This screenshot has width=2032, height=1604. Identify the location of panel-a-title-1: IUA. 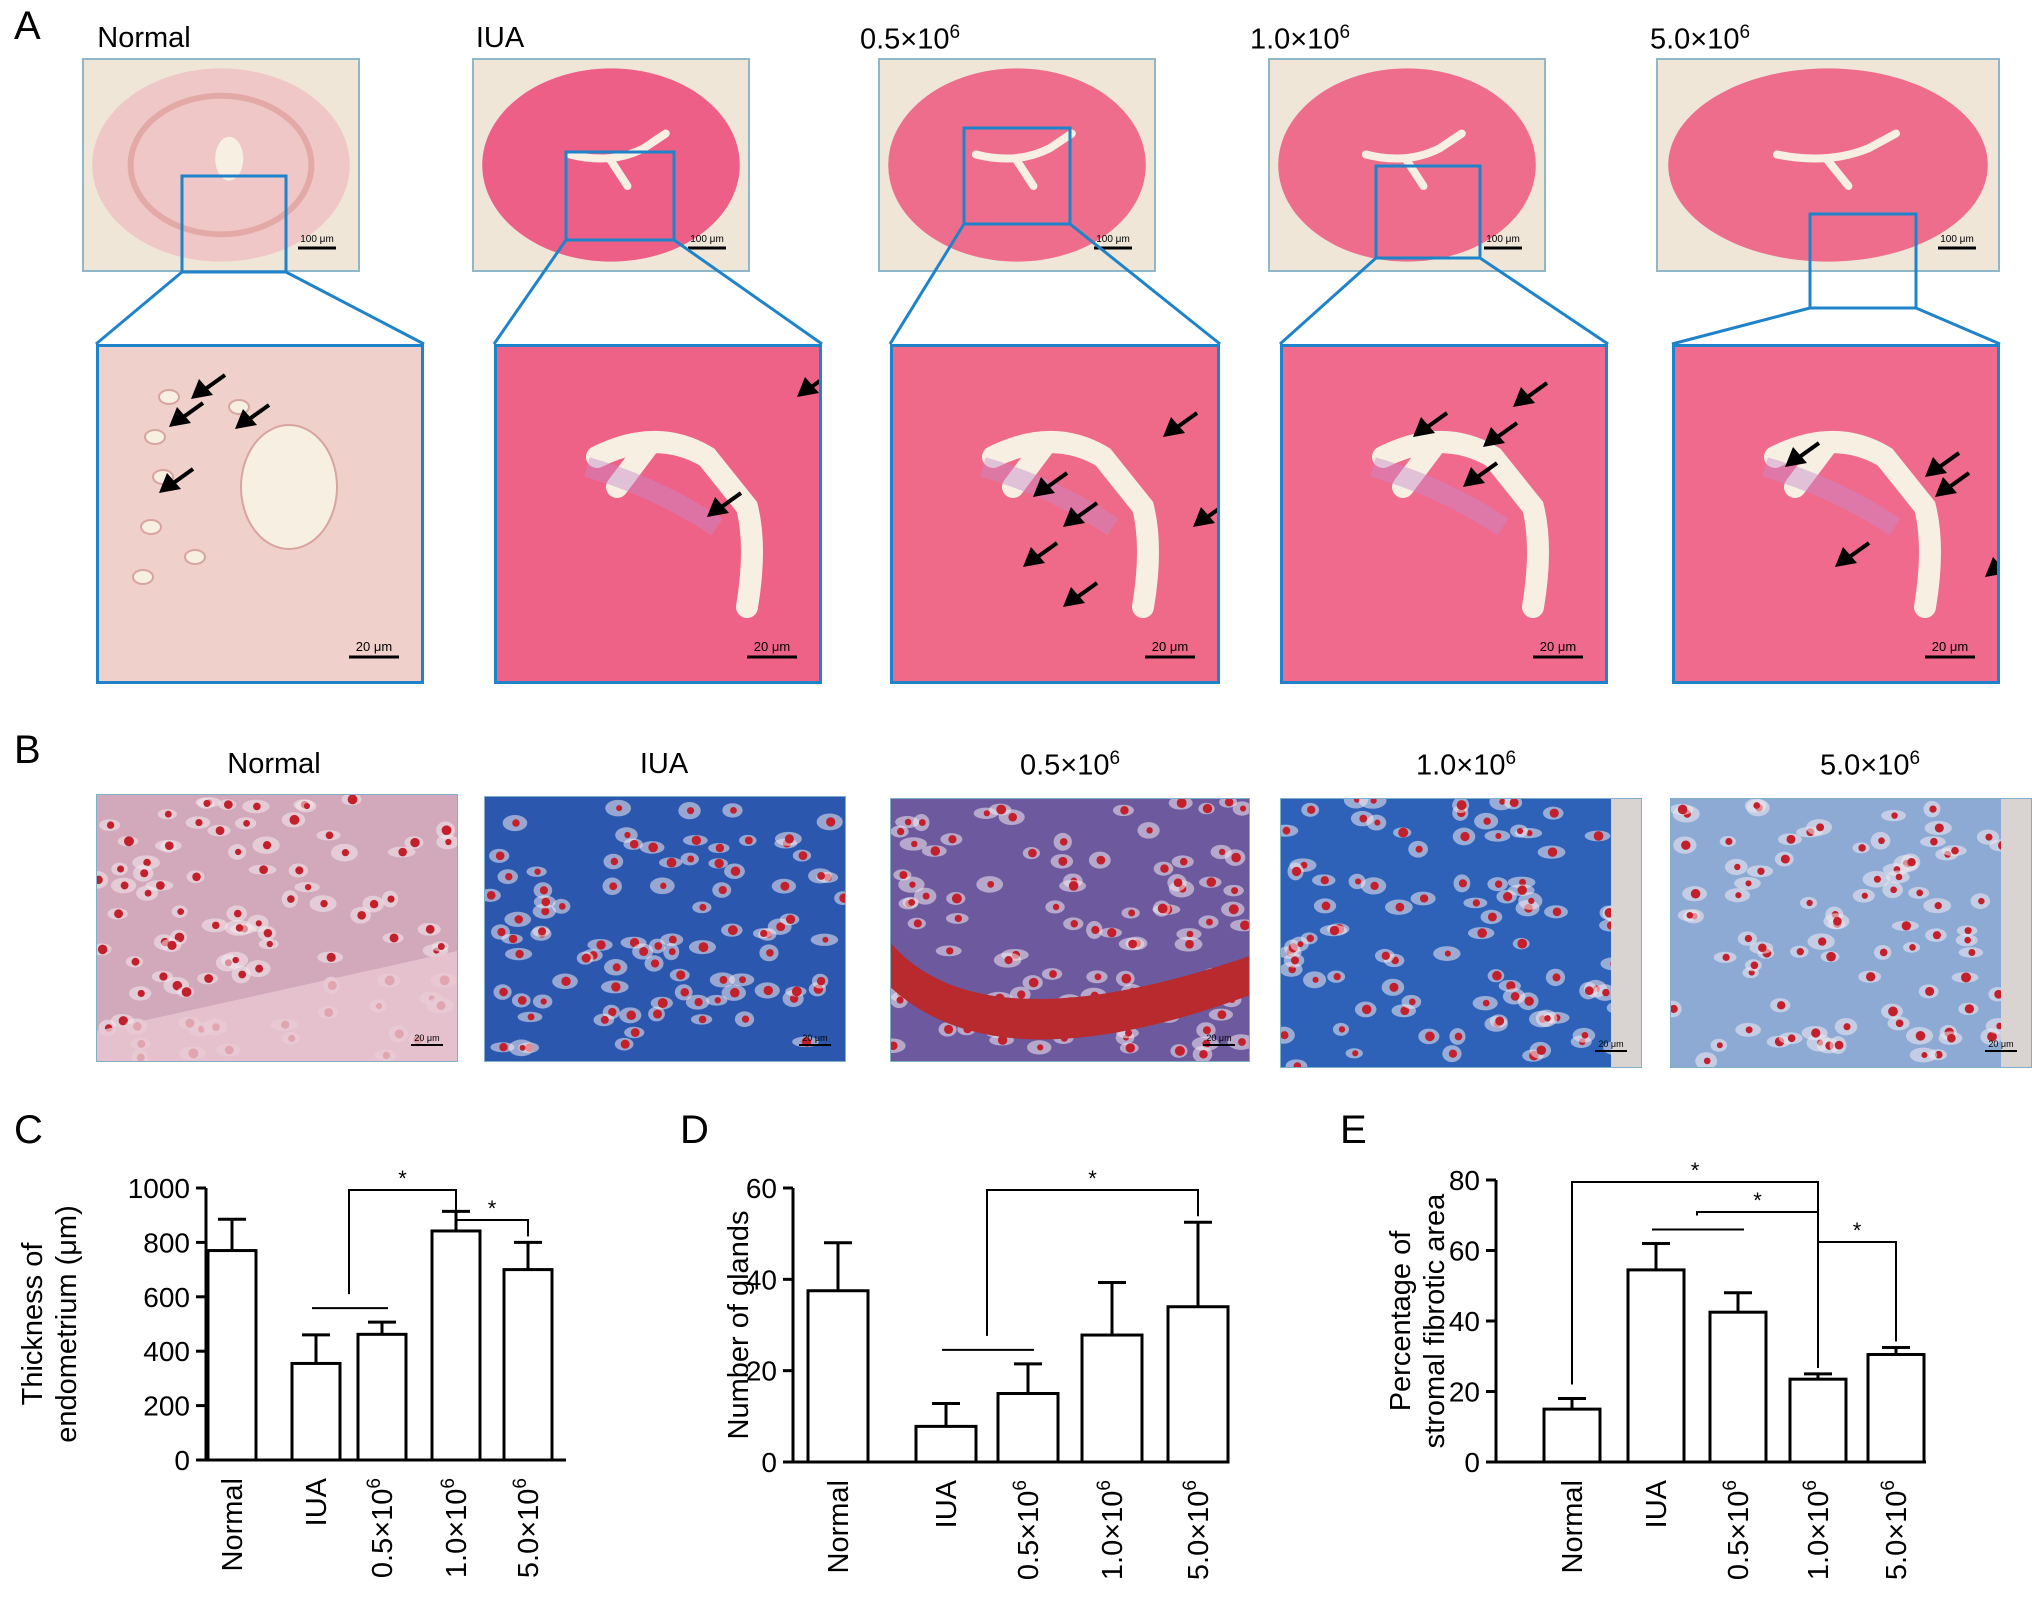
(500, 38).